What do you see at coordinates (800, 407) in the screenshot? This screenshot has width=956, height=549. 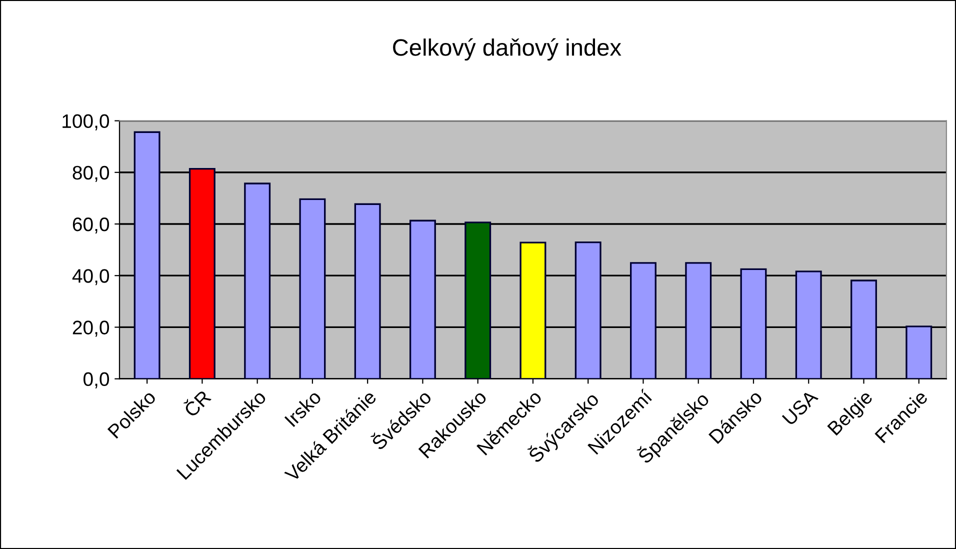 I see `x-tick-label: USA` at bounding box center [800, 407].